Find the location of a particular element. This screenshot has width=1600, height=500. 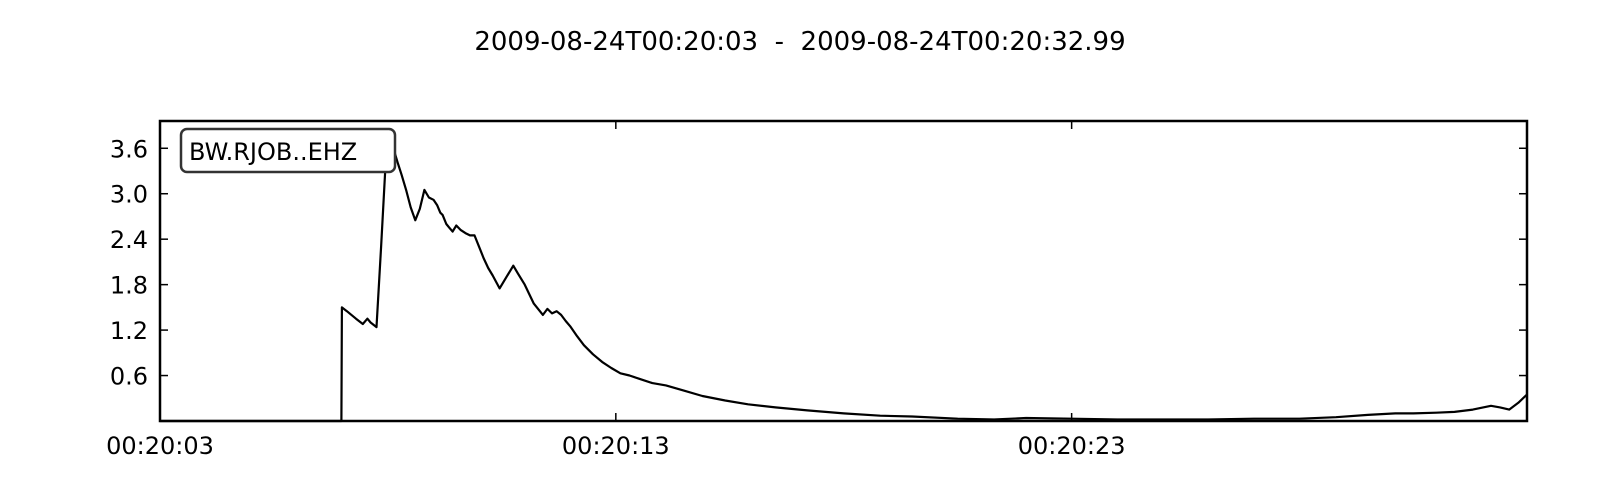

y-tick-label: 3.6 is located at coordinates (129, 149).